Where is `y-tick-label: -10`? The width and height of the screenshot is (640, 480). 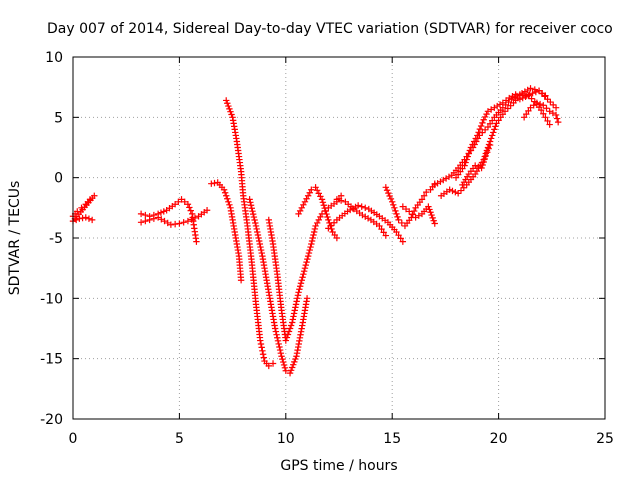
y-tick-label: -10 is located at coordinates (51, 299).